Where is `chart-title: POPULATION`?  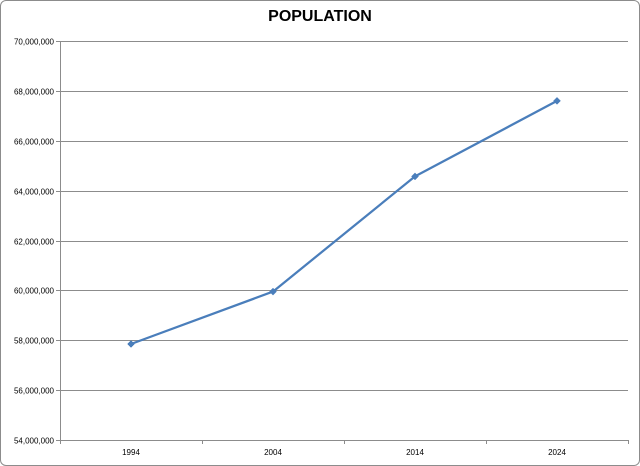 chart-title: POPULATION is located at coordinates (320, 16).